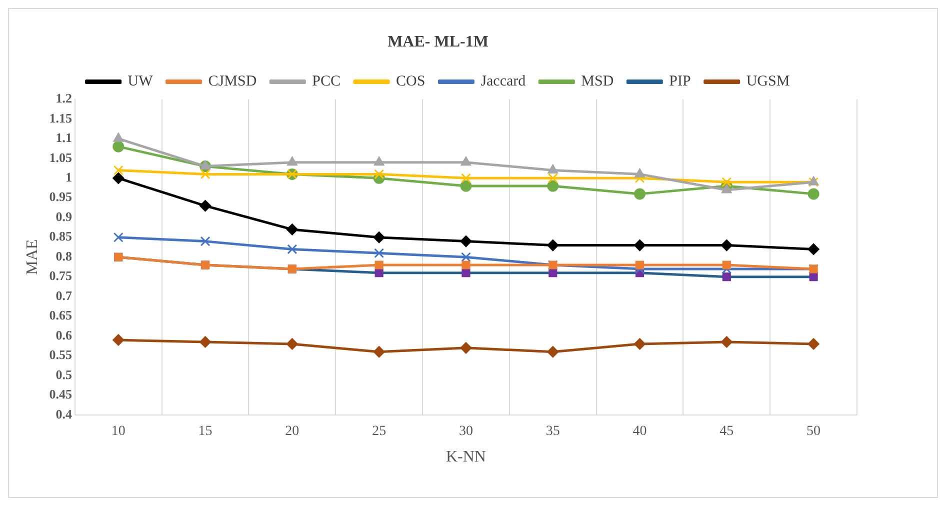  I want to click on x-tick-label: 50, so click(813, 432).